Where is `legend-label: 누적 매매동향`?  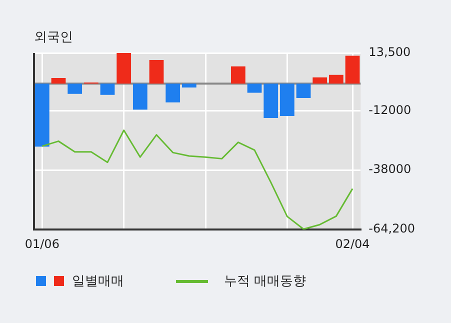
legend-label: 누적 매매동향 is located at coordinates (265, 281).